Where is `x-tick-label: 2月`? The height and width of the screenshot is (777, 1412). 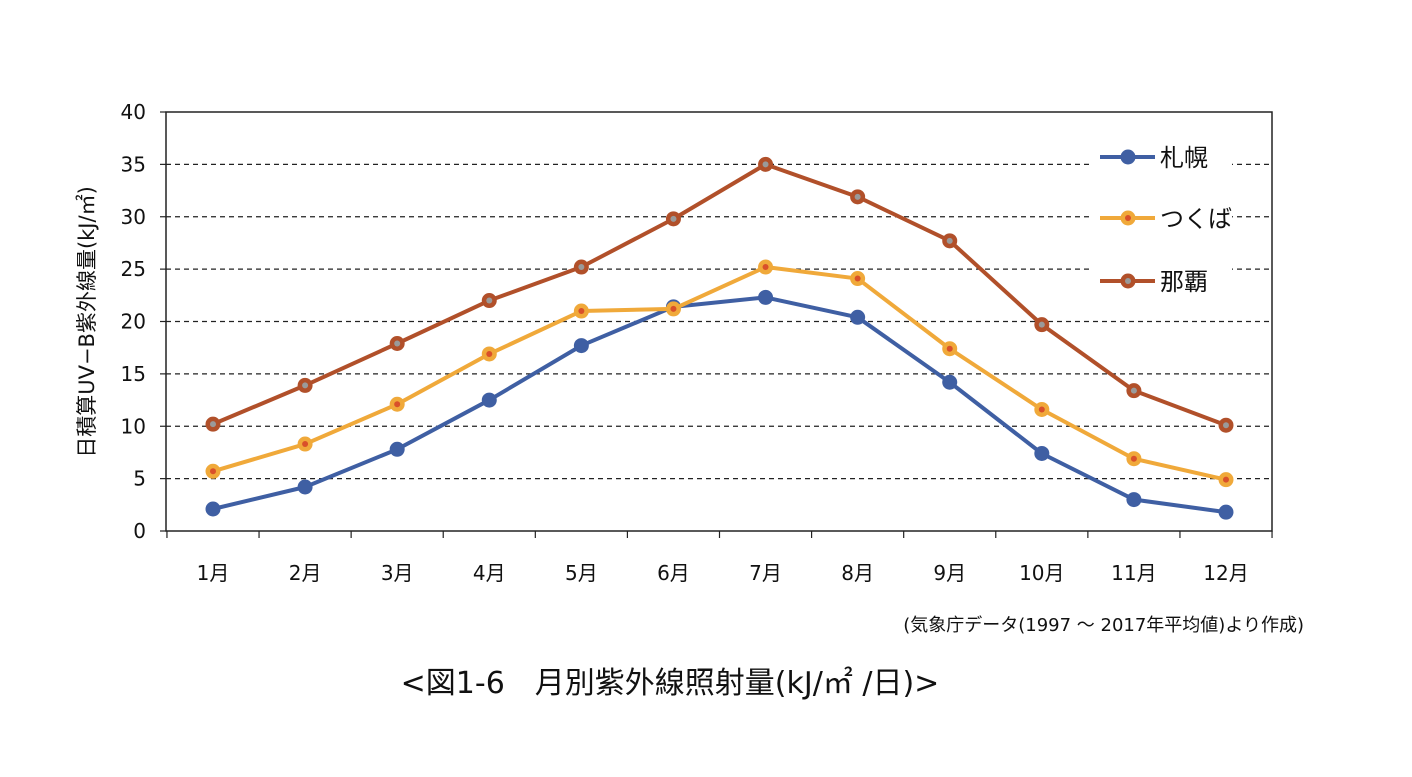
x-tick-label: 2月 is located at coordinates (305, 573).